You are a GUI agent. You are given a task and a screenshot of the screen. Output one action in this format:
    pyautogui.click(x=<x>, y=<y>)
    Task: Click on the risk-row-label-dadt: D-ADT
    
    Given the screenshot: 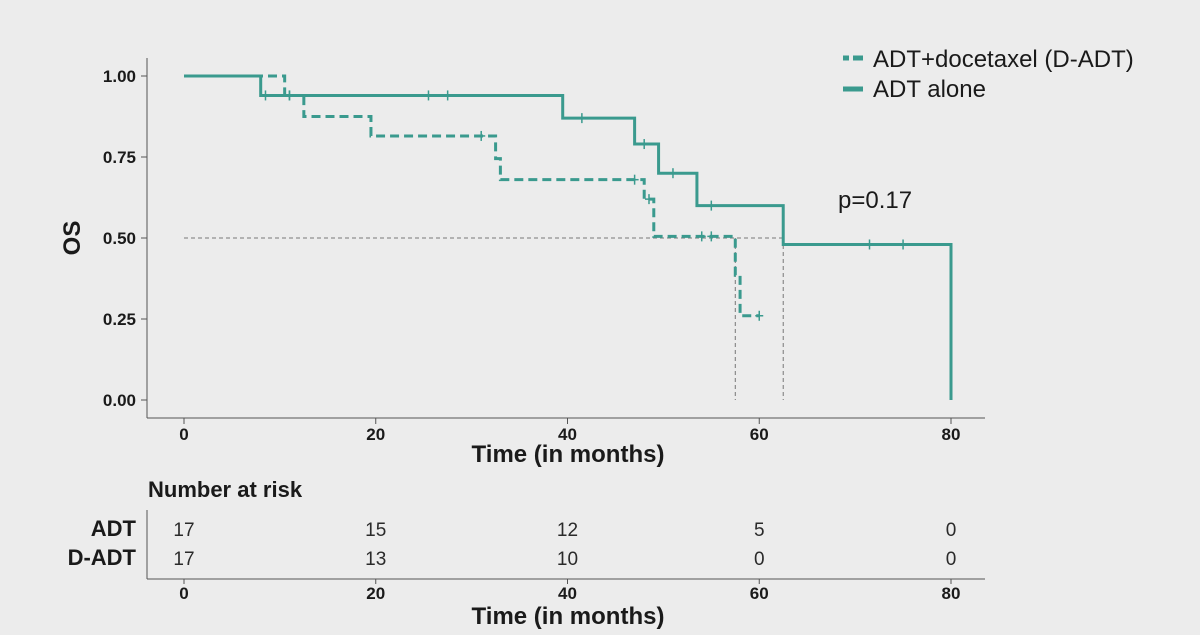 What is the action you would take?
    pyautogui.click(x=102, y=557)
    